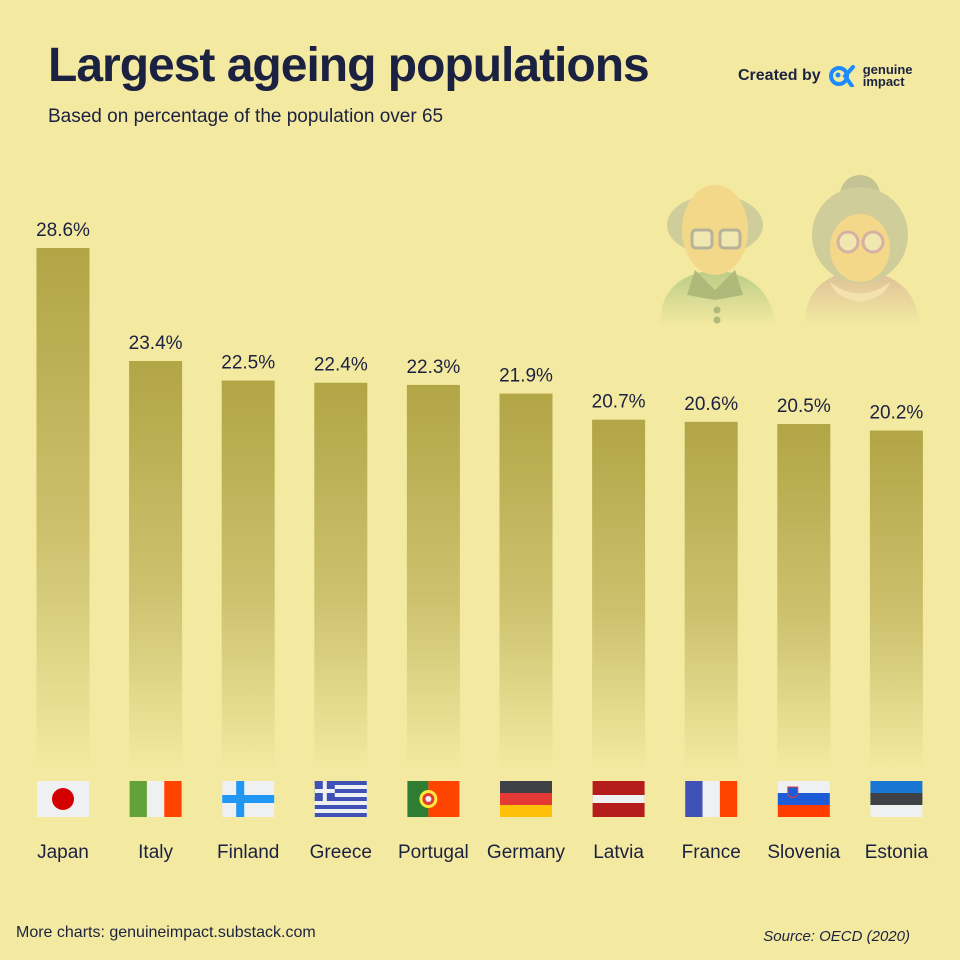  I want to click on bar-germany, so click(526, 581).